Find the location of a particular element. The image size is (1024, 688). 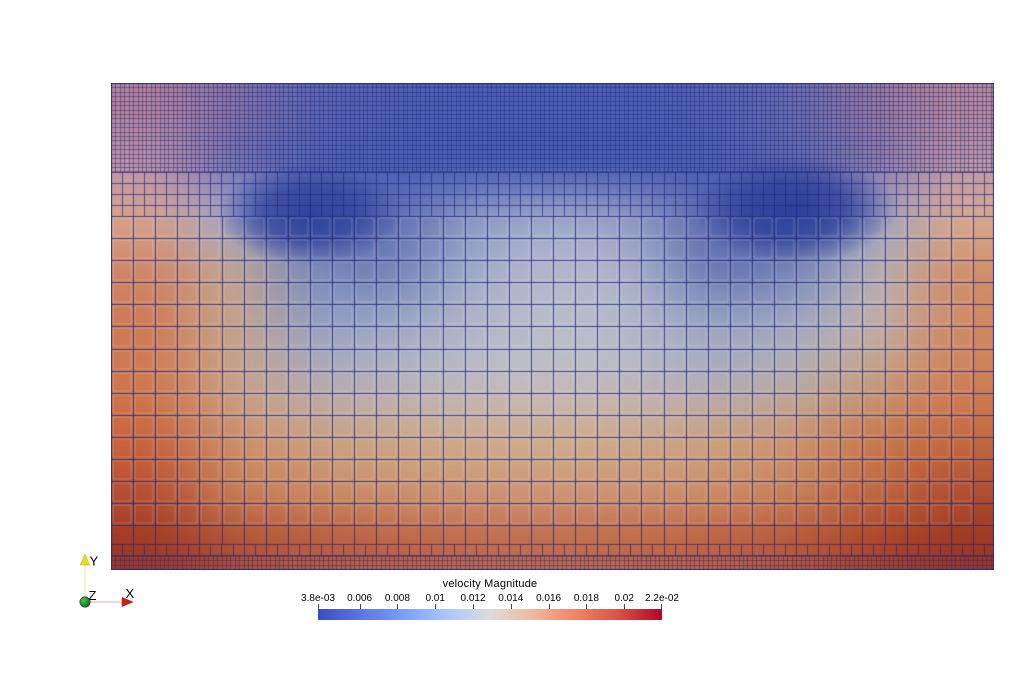

colorbar-tick-label: 0.008 is located at coordinates (397, 598).